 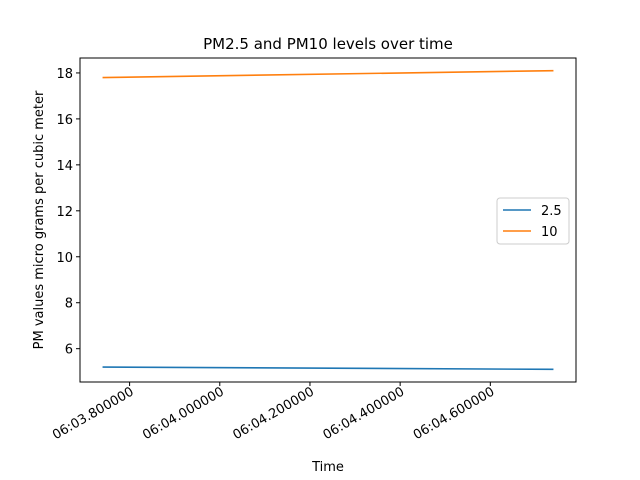 What do you see at coordinates (64, 258) in the screenshot?
I see `y-tick-label-2: 10` at bounding box center [64, 258].